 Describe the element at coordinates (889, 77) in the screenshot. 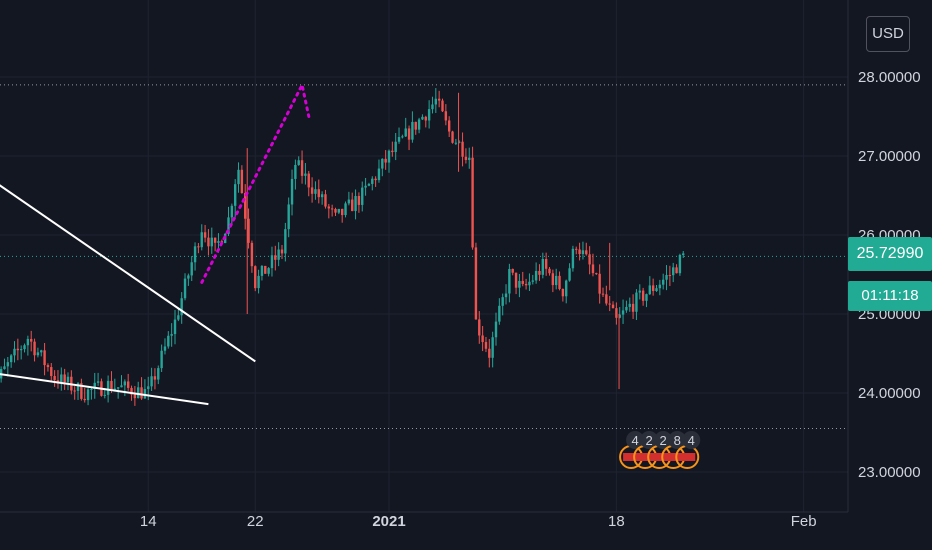

I see `price-tick-label: 28.00000` at that location.